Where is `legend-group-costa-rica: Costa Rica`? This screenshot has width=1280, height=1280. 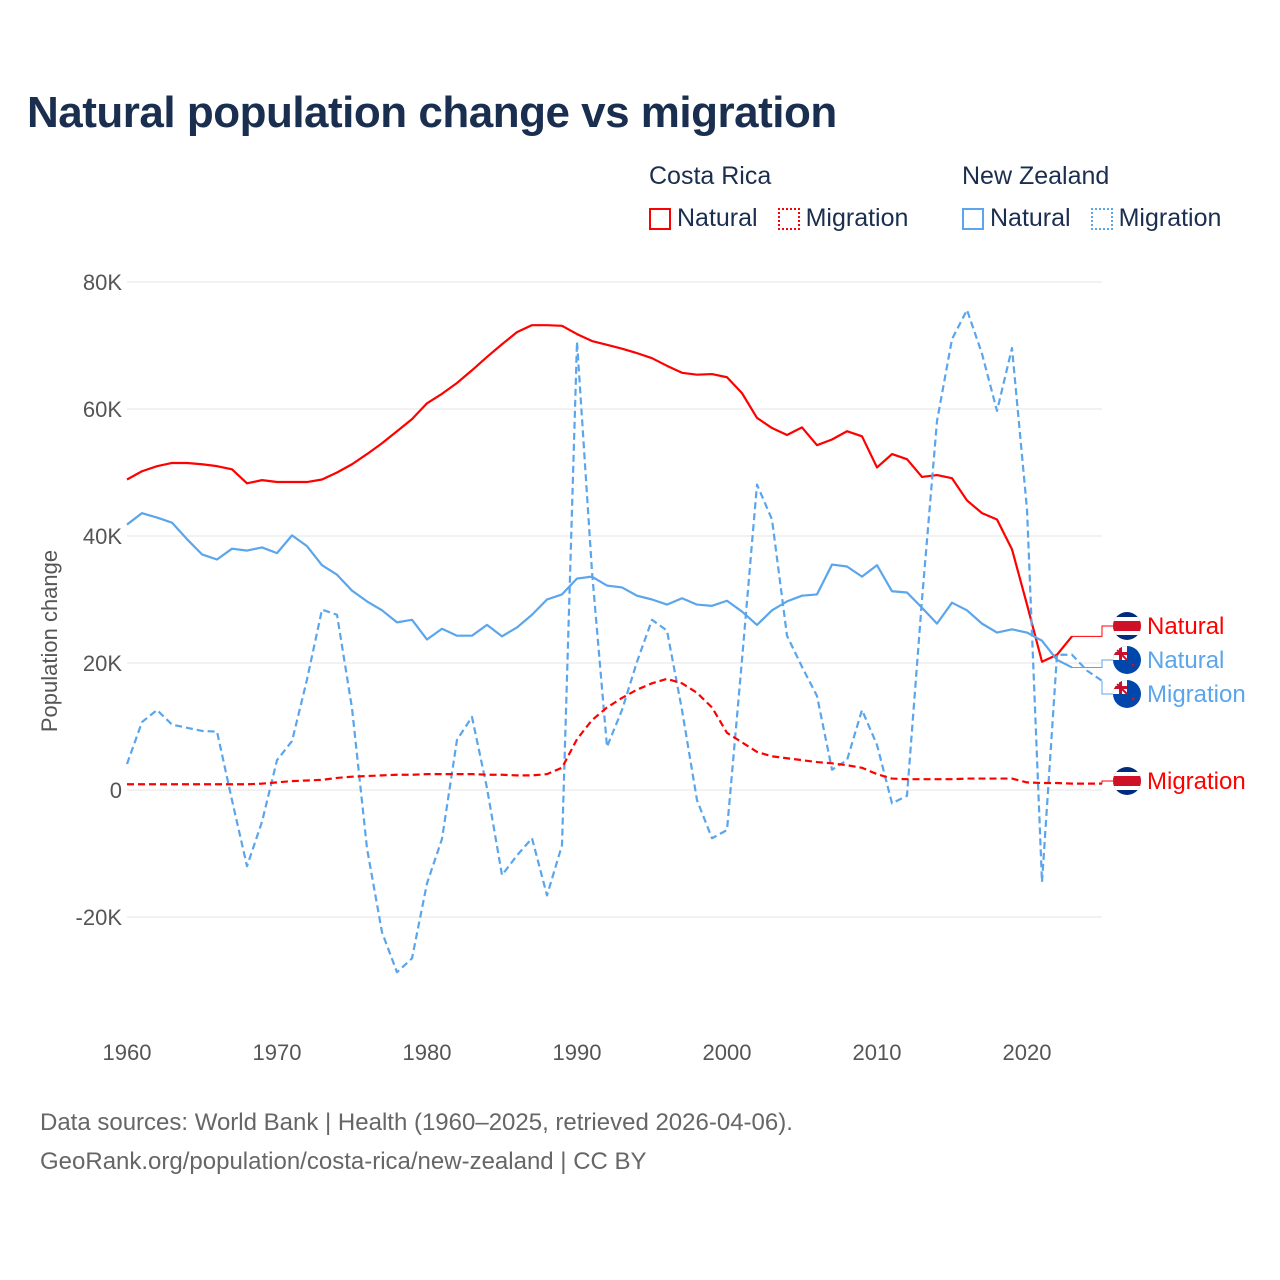 legend-group-costa-rica: Costa Rica is located at coordinates (710, 176).